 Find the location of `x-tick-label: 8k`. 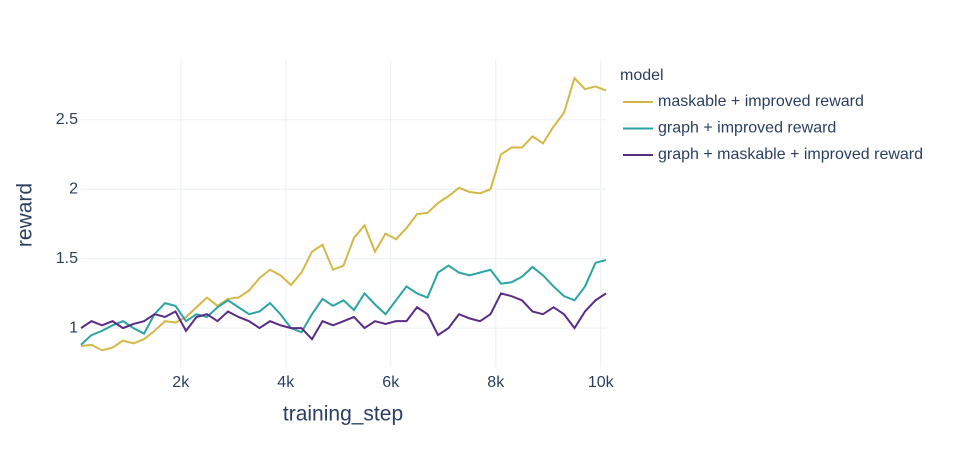

x-tick-label: 8k is located at coordinates (496, 382).